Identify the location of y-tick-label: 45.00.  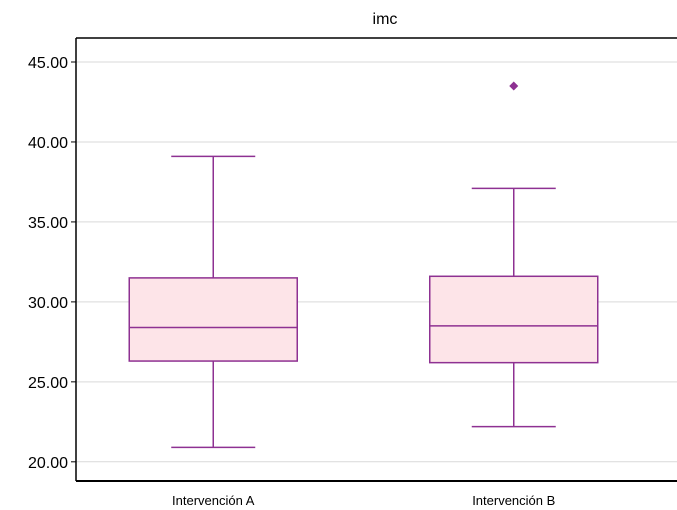
(48, 63).